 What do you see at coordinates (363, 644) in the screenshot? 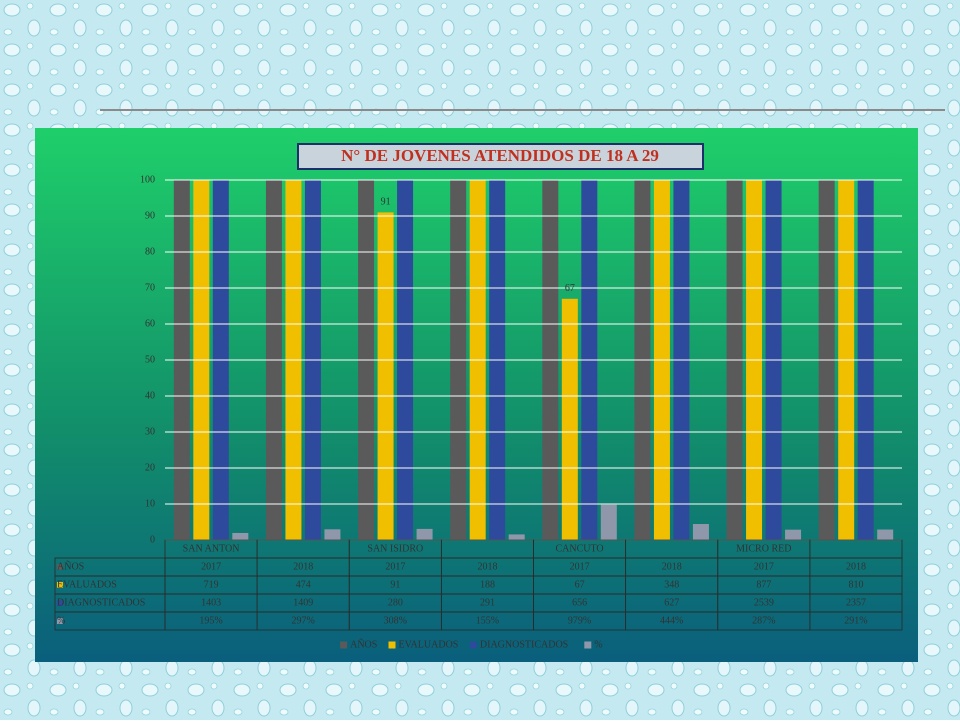
I see `legend-label: AÑOS` at bounding box center [363, 644].